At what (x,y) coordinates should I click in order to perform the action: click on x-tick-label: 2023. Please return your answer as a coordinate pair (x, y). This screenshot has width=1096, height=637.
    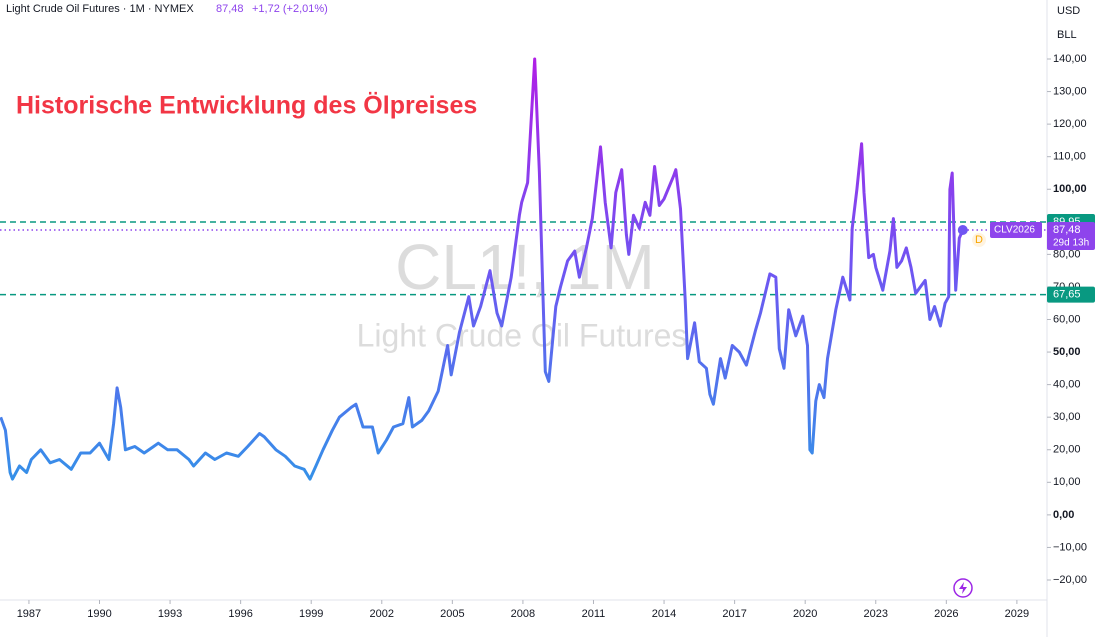
    Looking at the image, I should click on (876, 614).